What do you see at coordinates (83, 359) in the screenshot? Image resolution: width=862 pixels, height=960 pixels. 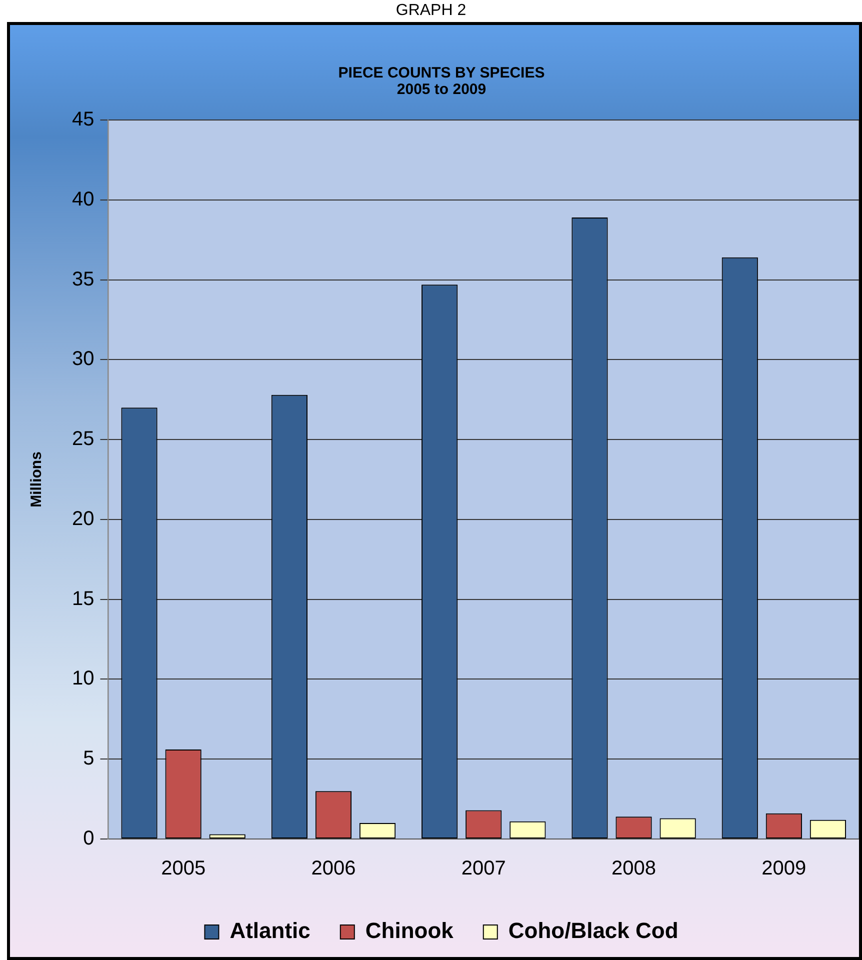 I see `y-tick-label: 30` at bounding box center [83, 359].